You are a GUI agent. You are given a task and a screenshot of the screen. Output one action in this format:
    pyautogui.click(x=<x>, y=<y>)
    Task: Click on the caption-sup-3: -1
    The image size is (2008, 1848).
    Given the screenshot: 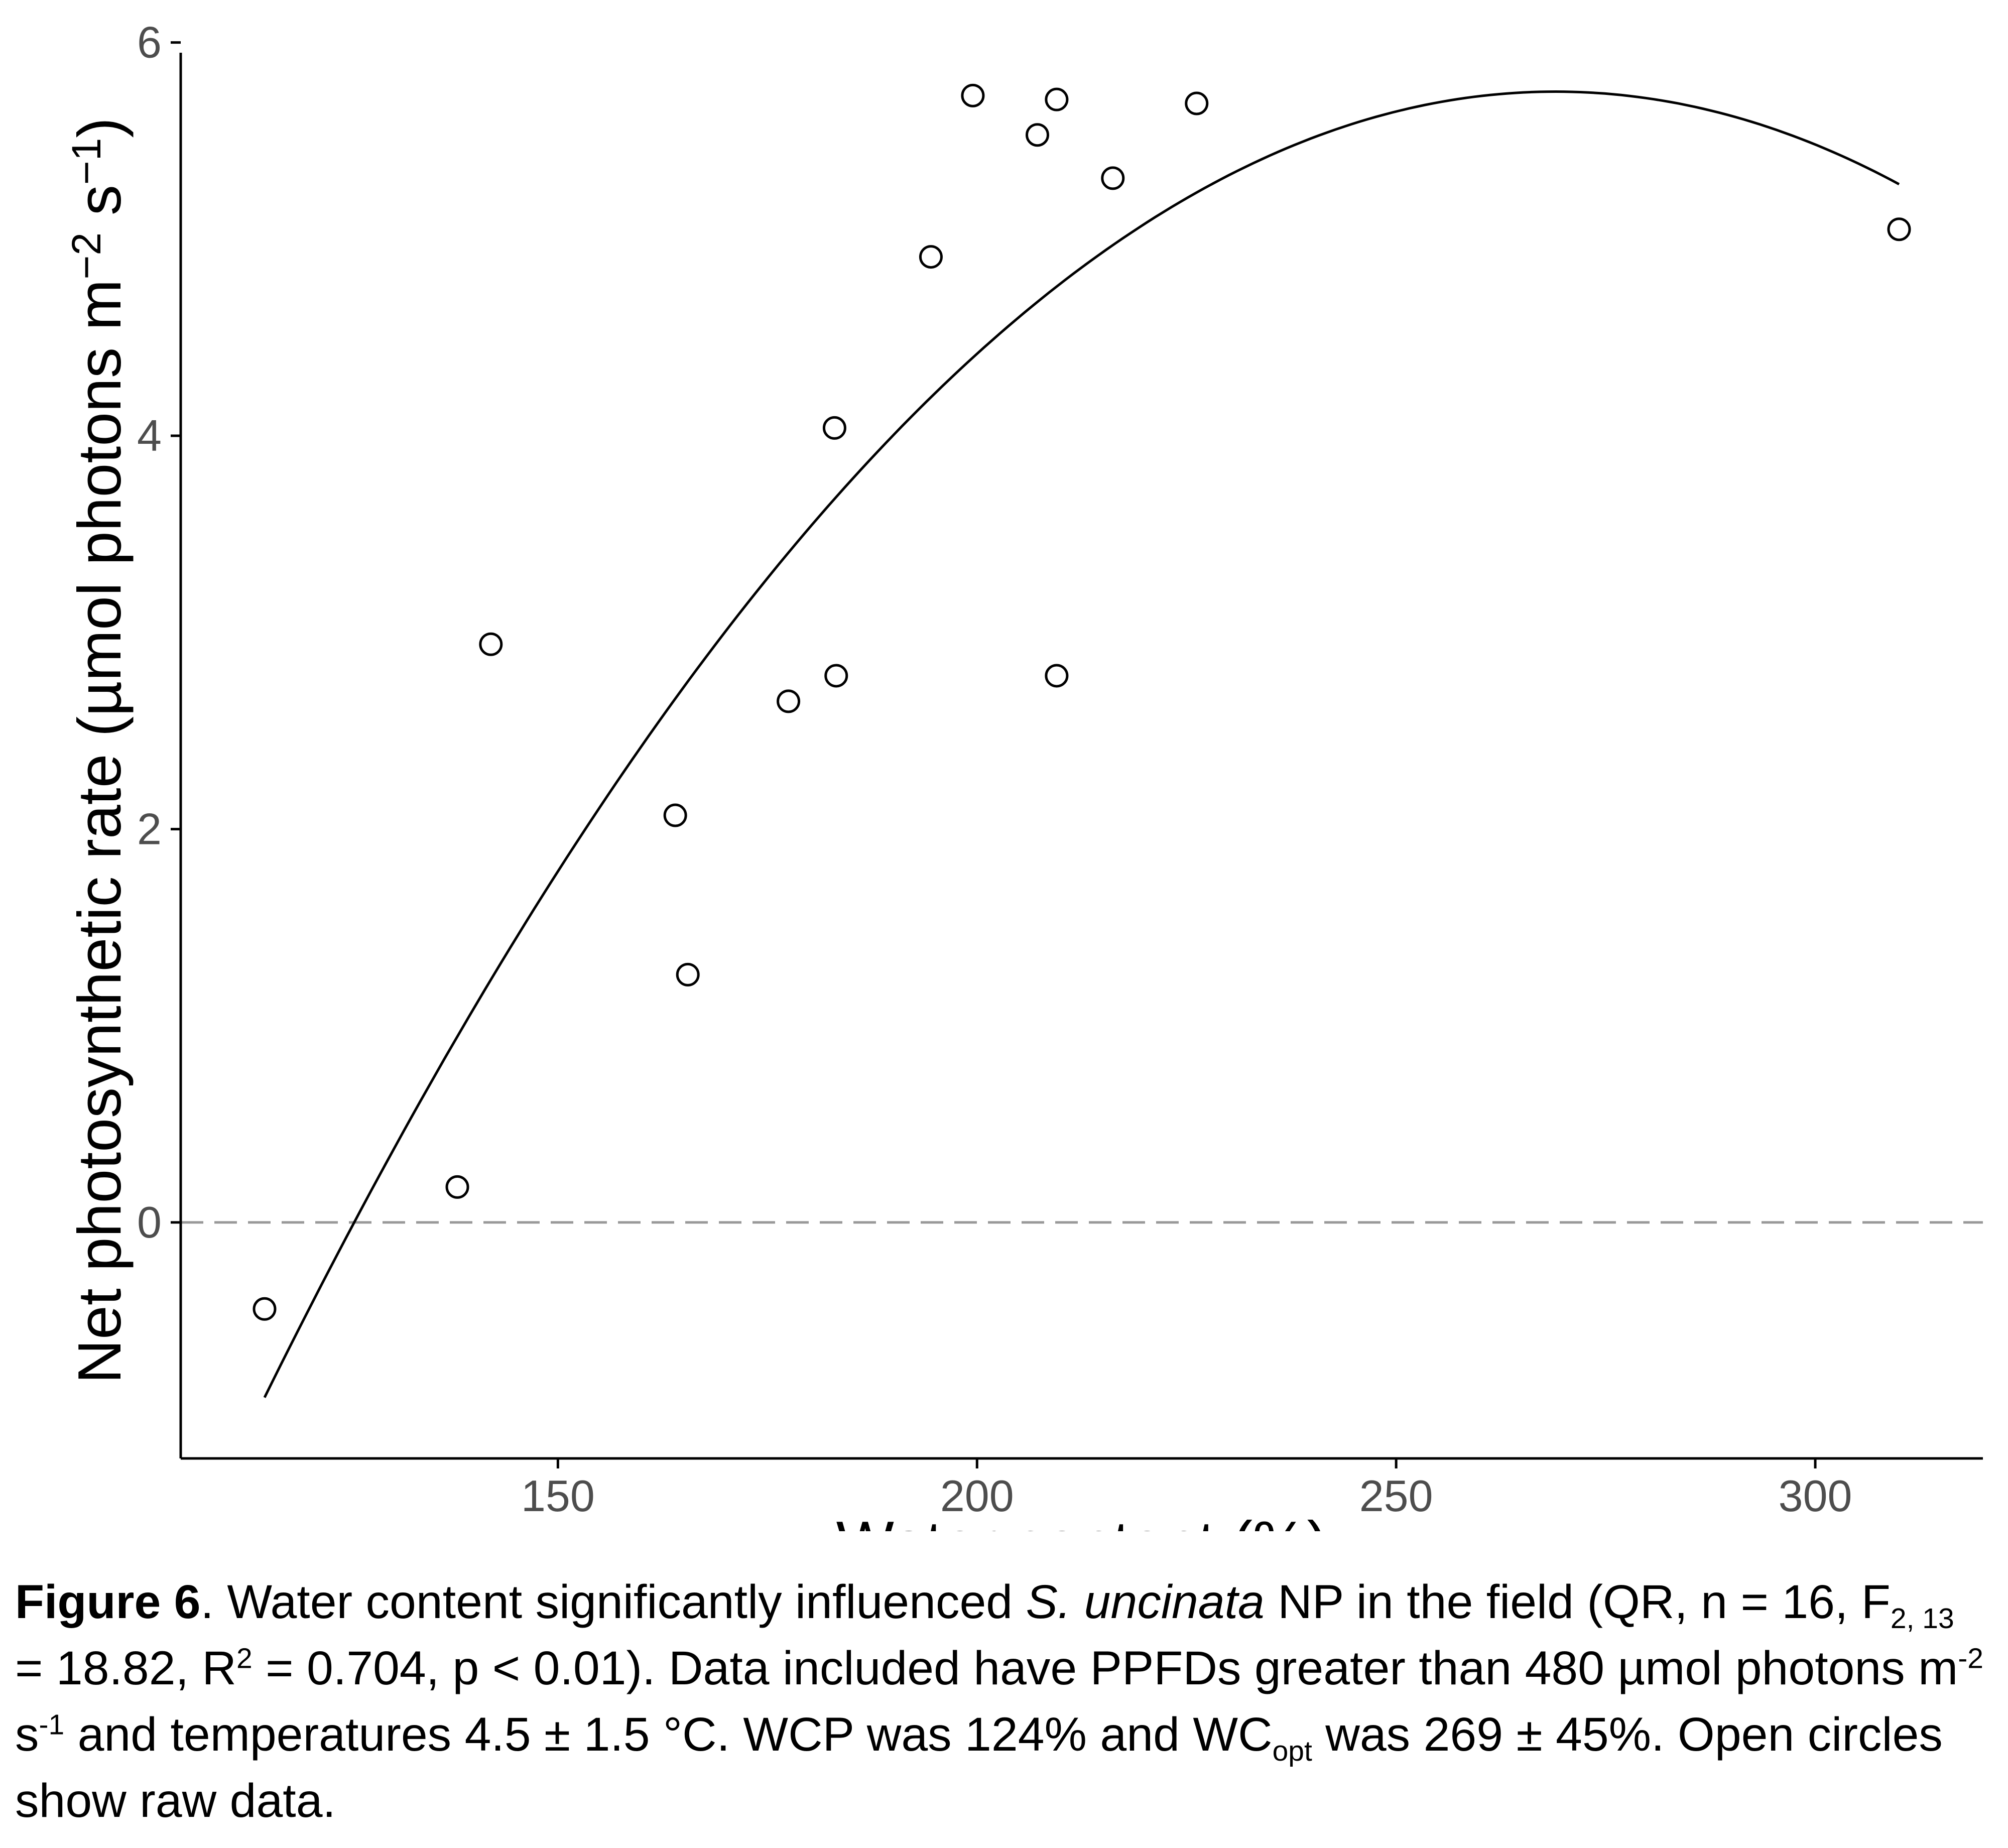 What is the action you would take?
    pyautogui.click(x=52, y=1724)
    